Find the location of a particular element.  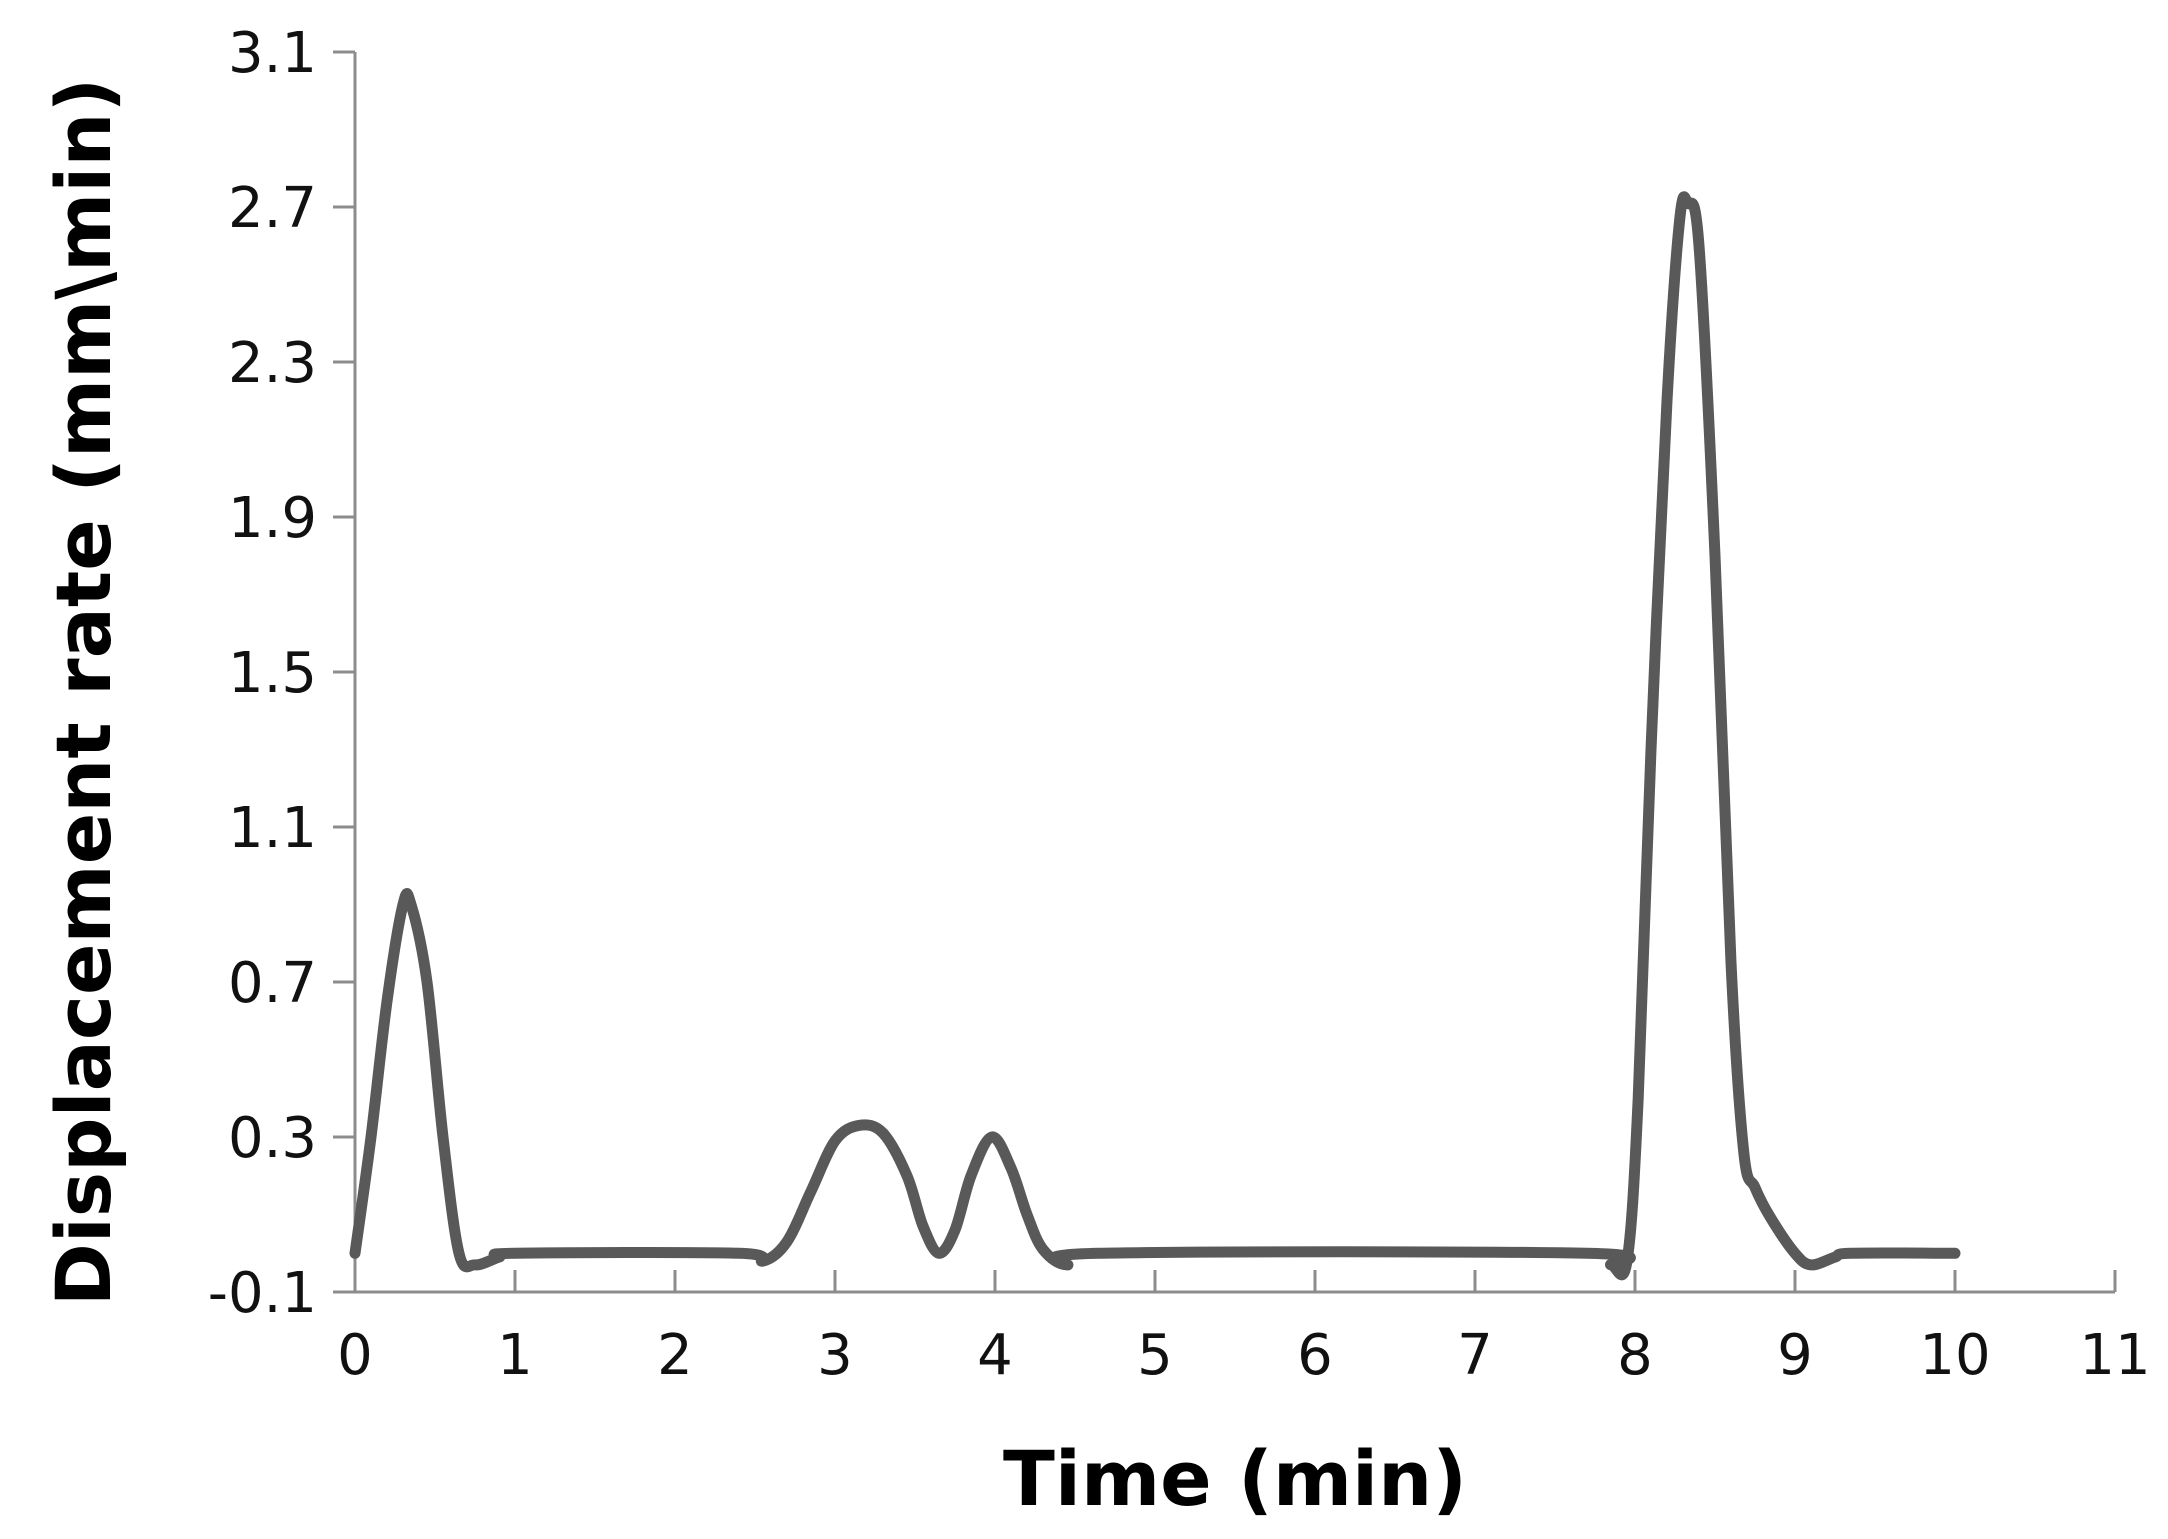

y-axis-ticks: -0.1 0.3 0.7 1.1 1.5 1.9 2.3 2.7 3.1 is located at coordinates (281, 673).